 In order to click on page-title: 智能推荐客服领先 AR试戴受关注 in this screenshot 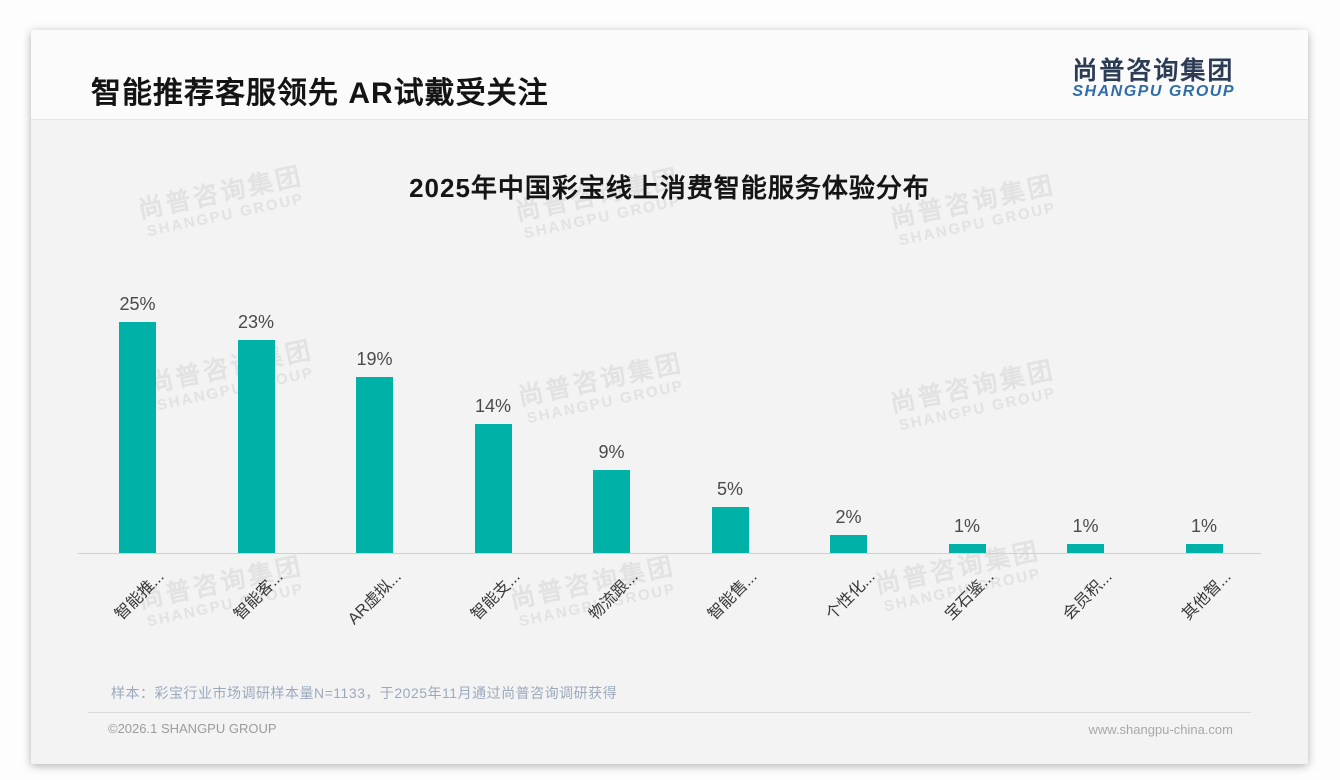, I will do `click(320, 93)`.